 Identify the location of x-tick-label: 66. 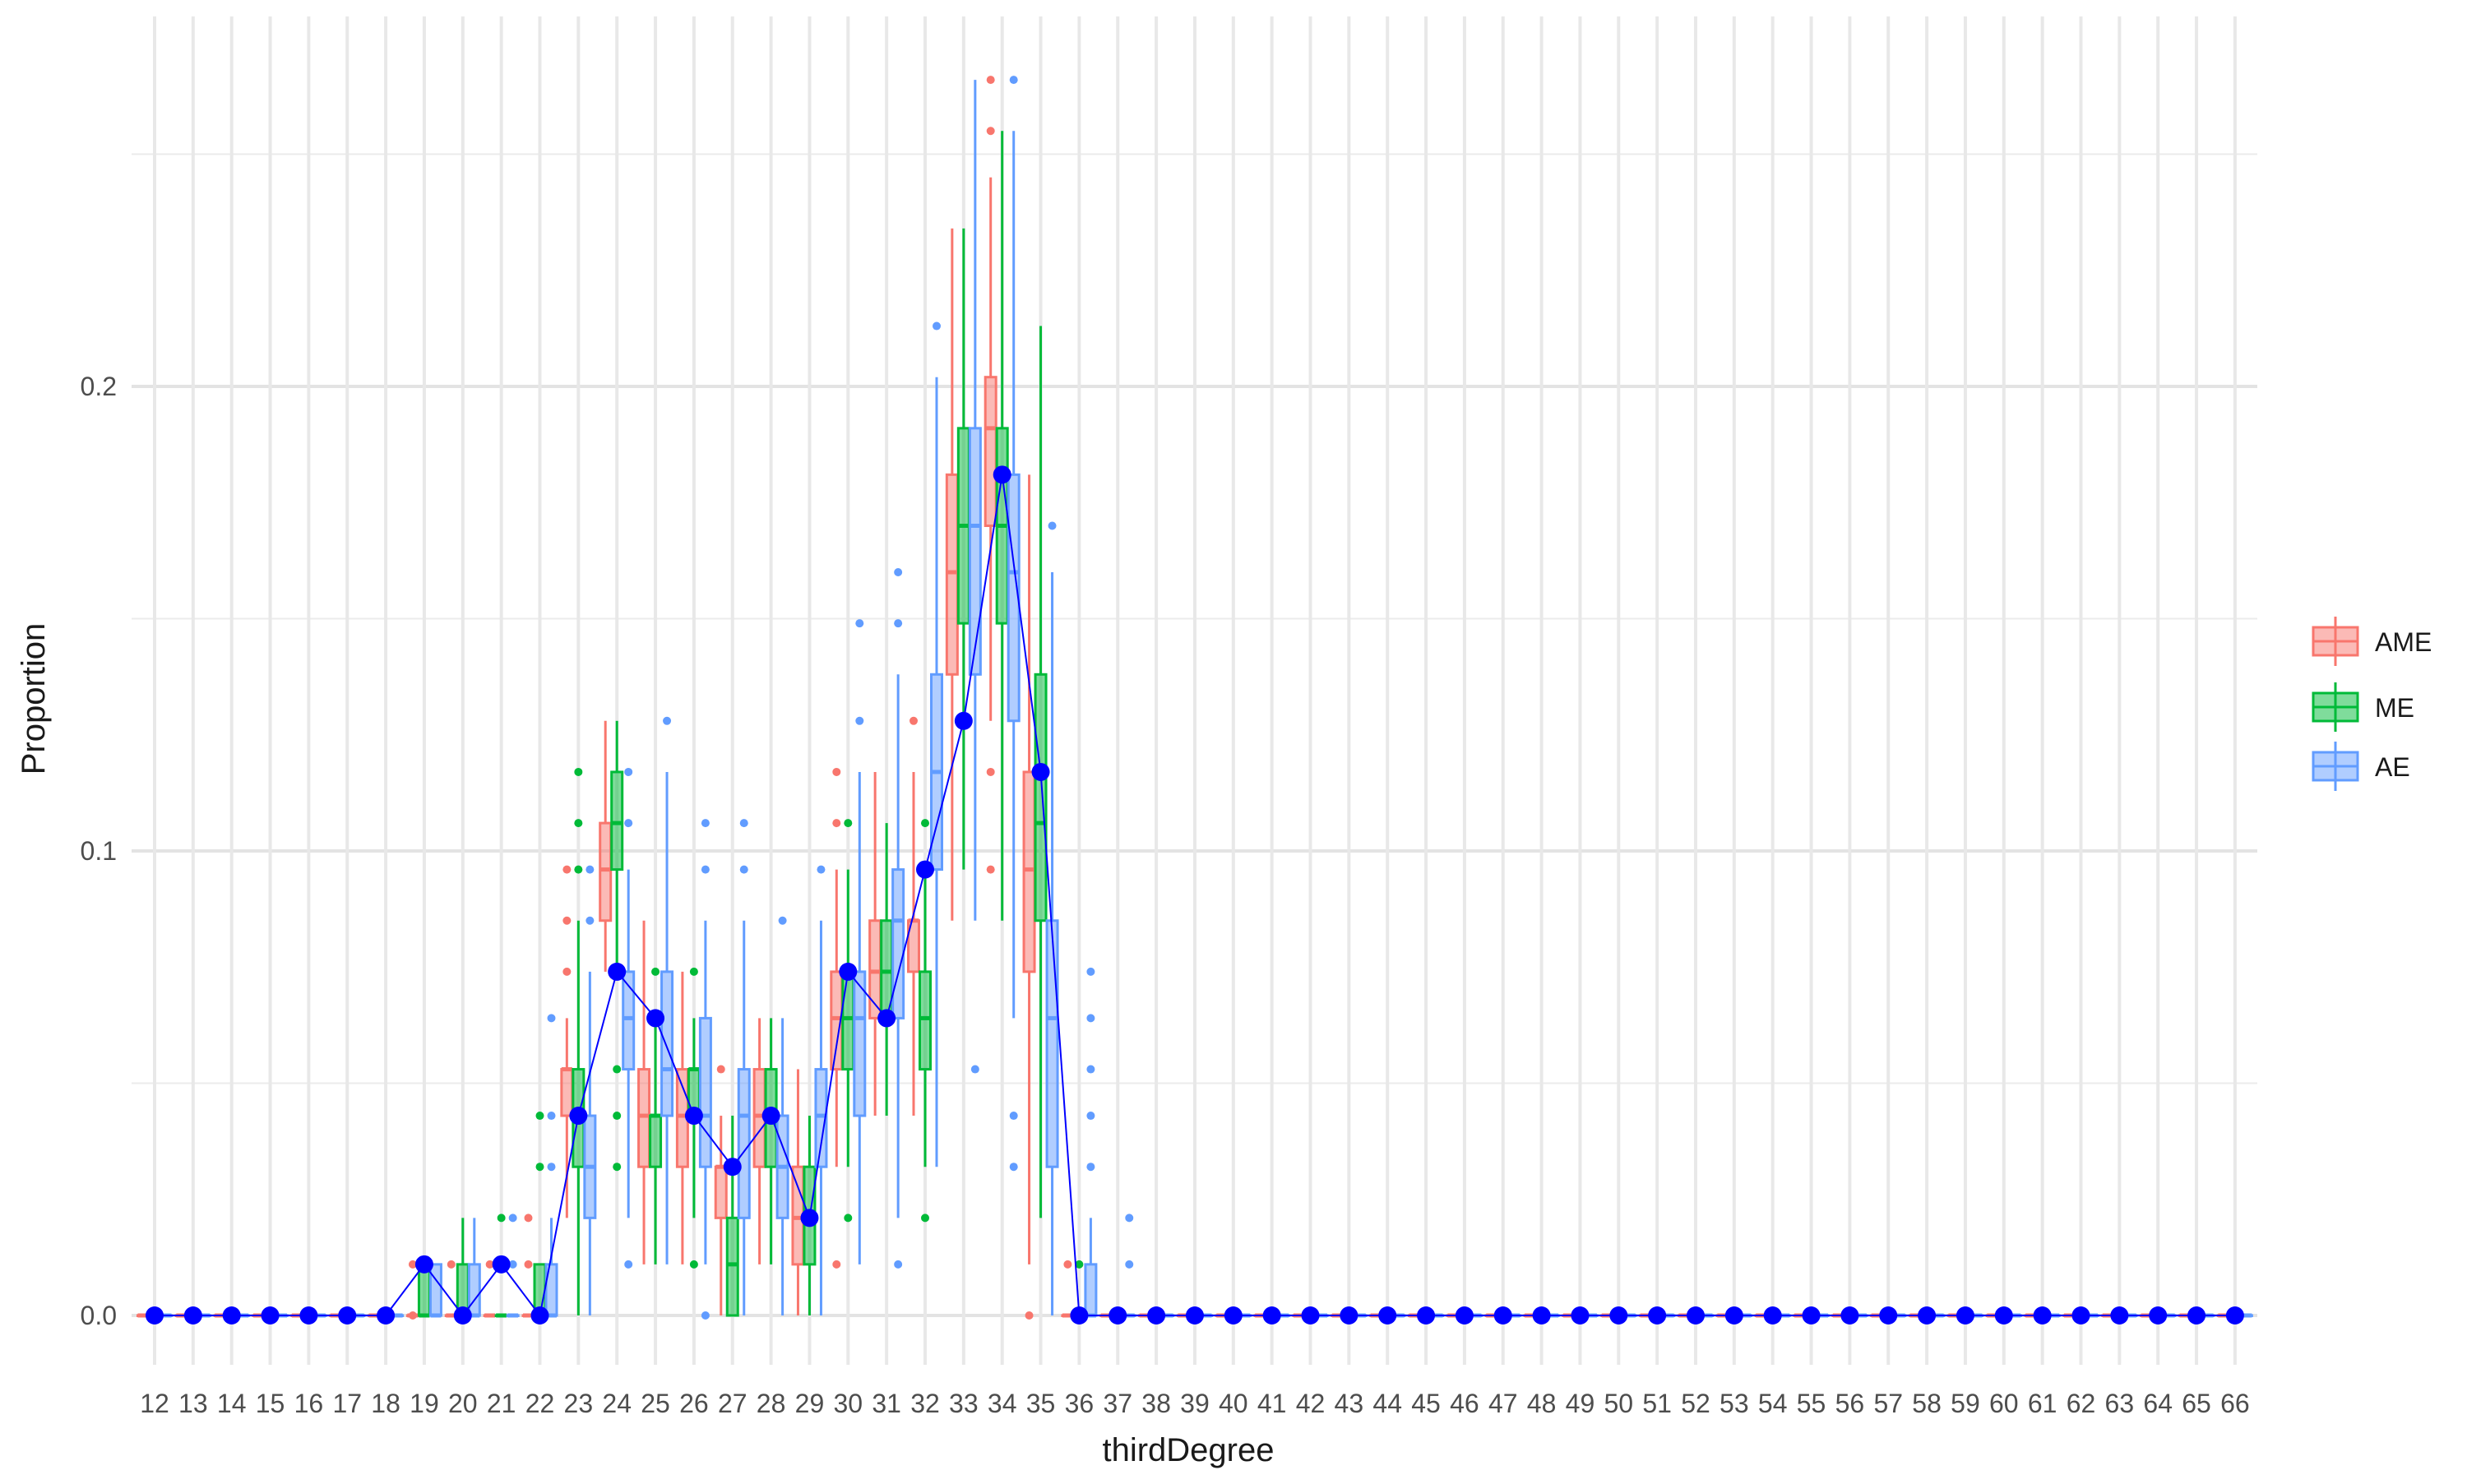
(2235, 1403).